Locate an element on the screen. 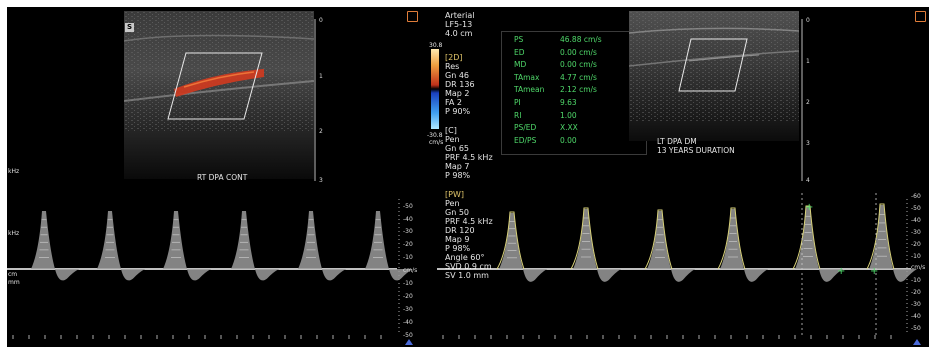  measurement-label: TAmean is located at coordinates (529, 90).